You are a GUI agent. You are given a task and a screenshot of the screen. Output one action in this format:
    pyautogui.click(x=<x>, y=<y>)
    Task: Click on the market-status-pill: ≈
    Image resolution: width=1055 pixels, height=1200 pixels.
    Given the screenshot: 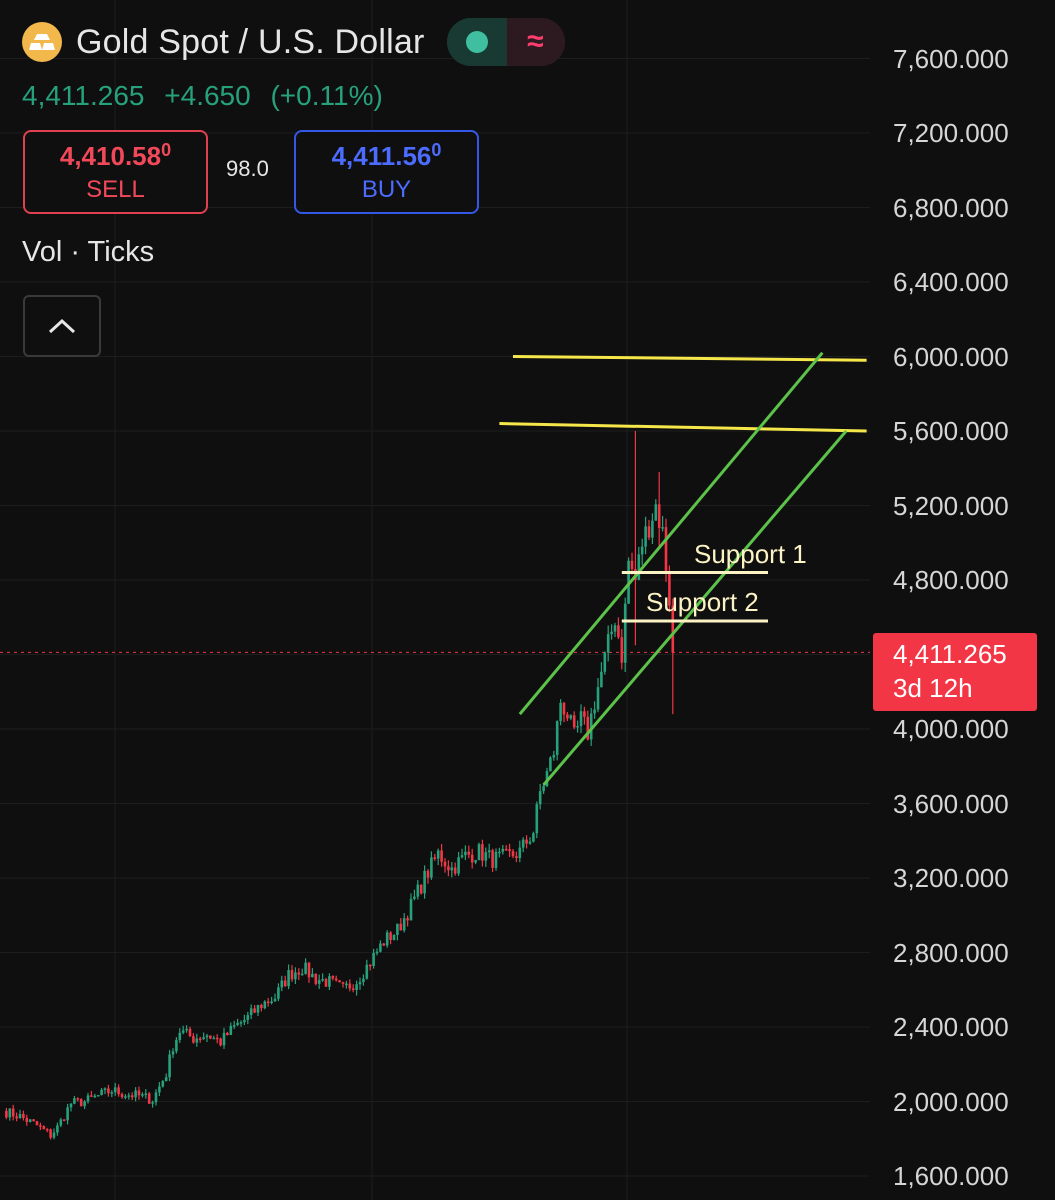 What is the action you would take?
    pyautogui.click(x=505, y=42)
    